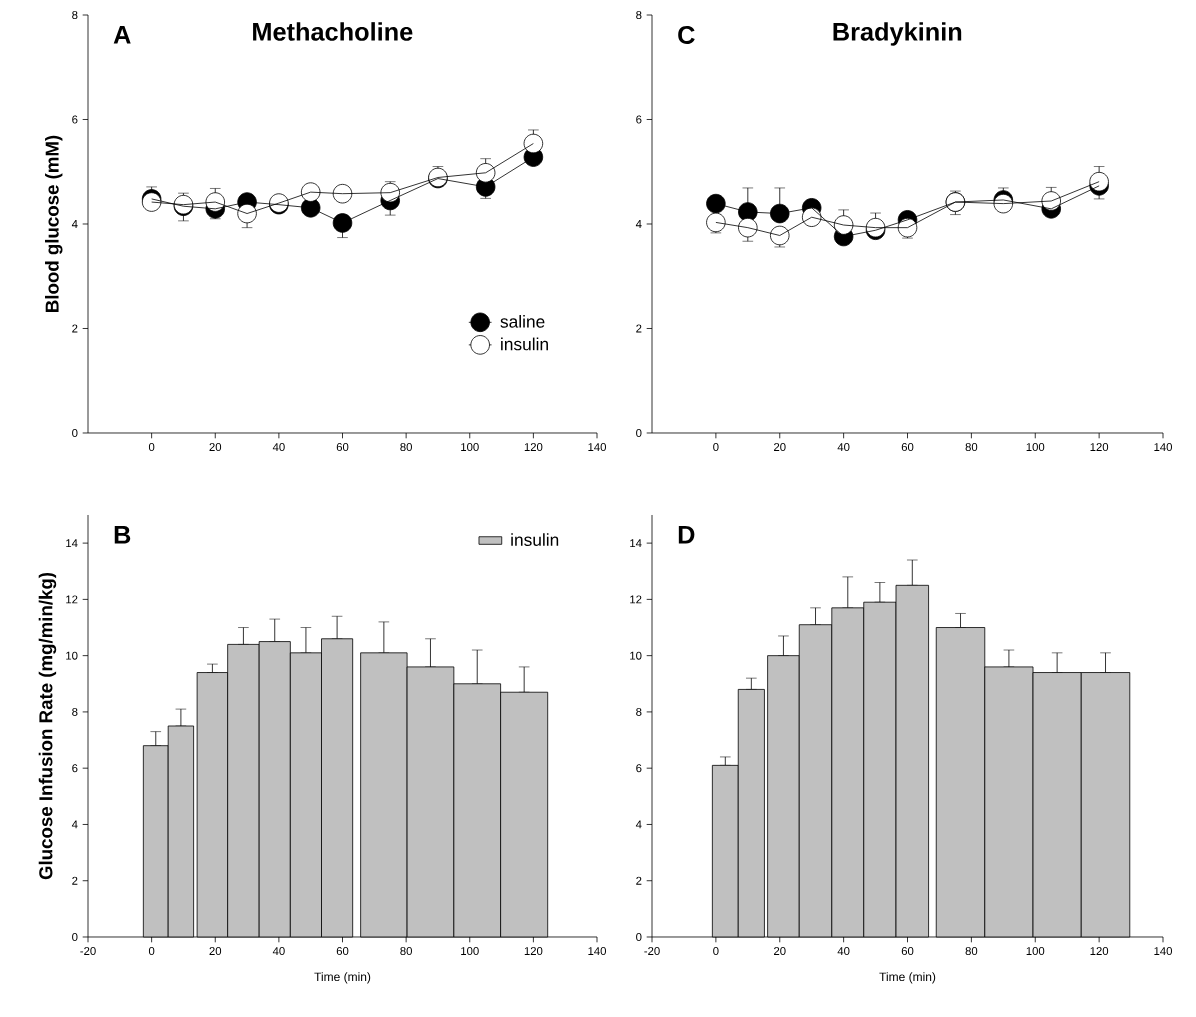  What do you see at coordinates (522, 321) in the screenshot?
I see `legend-label: saline` at bounding box center [522, 321].